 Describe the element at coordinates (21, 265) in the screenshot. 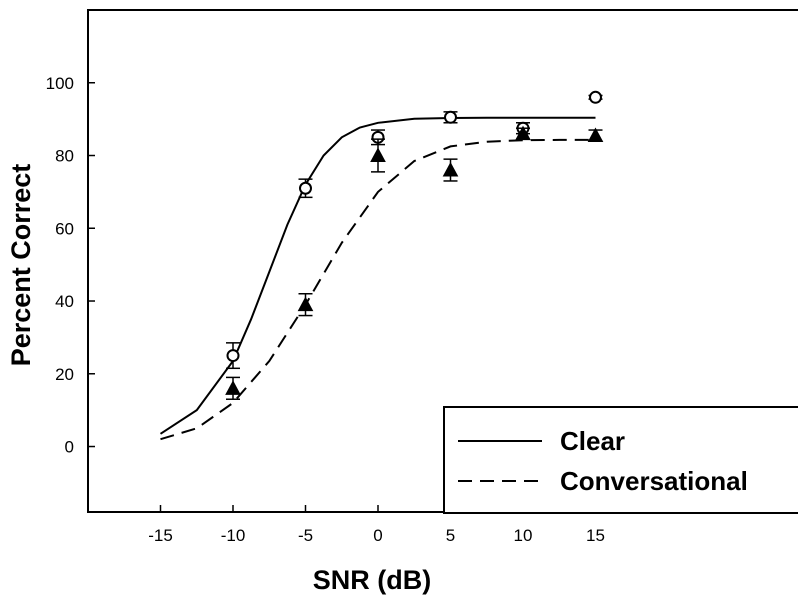

I see `y-axis-label: Percent Correct` at that location.